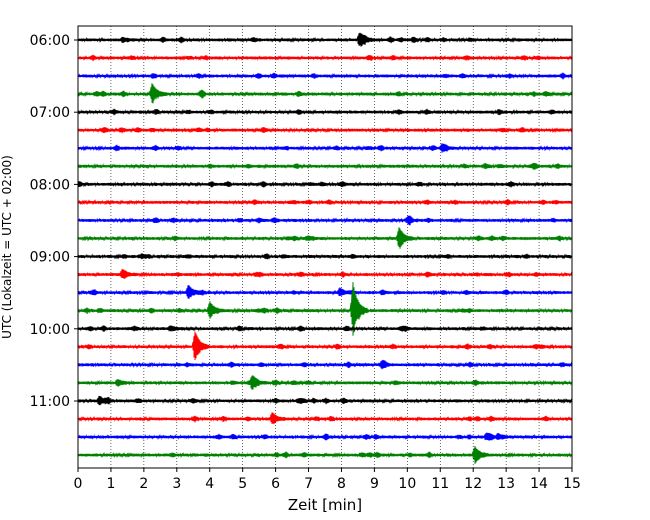 This screenshot has height=520, width=650. Describe the element at coordinates (78, 484) in the screenshot. I see `x-tick-label: 0` at that location.